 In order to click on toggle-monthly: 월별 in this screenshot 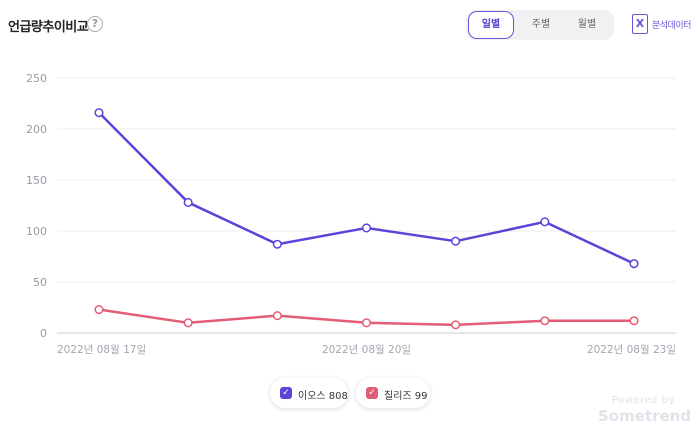, I will do `click(587, 24)`.